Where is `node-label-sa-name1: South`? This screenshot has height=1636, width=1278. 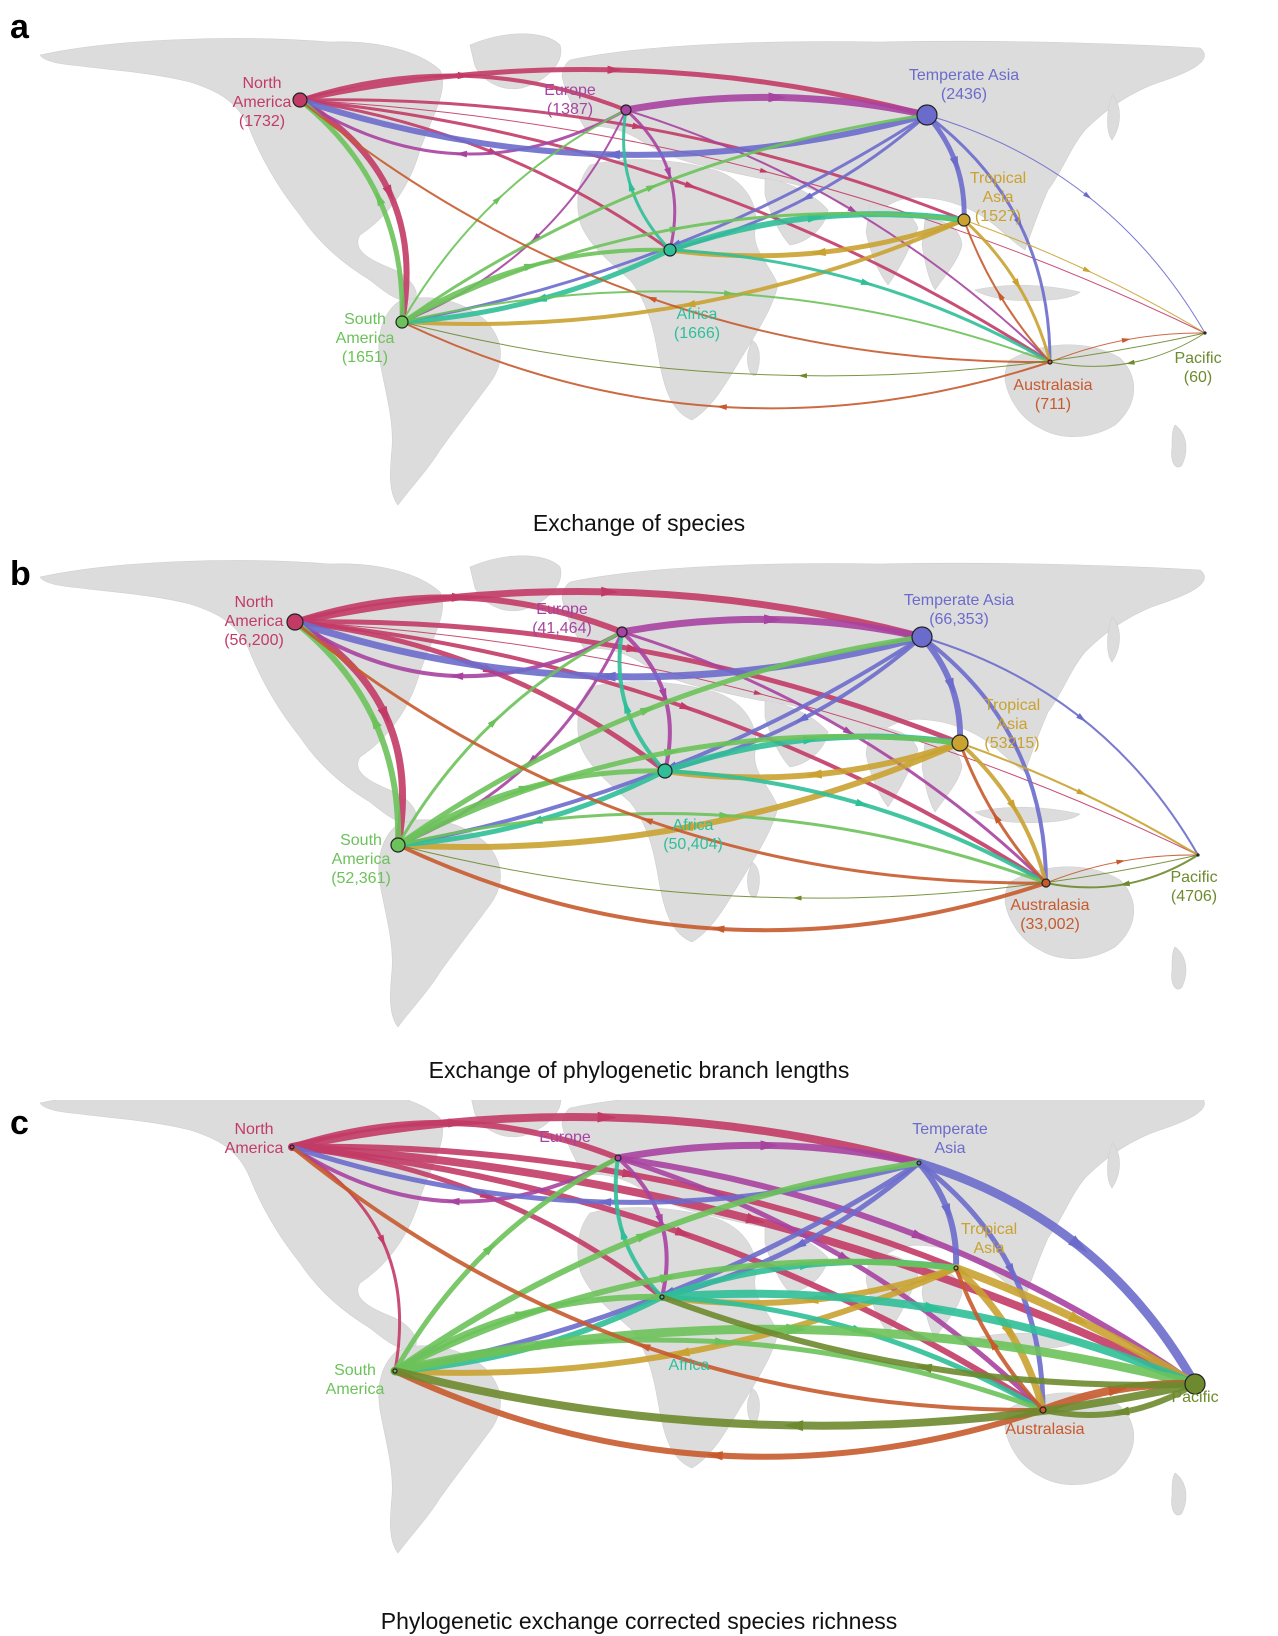 node-label-sa-name1: South is located at coordinates (355, 1370).